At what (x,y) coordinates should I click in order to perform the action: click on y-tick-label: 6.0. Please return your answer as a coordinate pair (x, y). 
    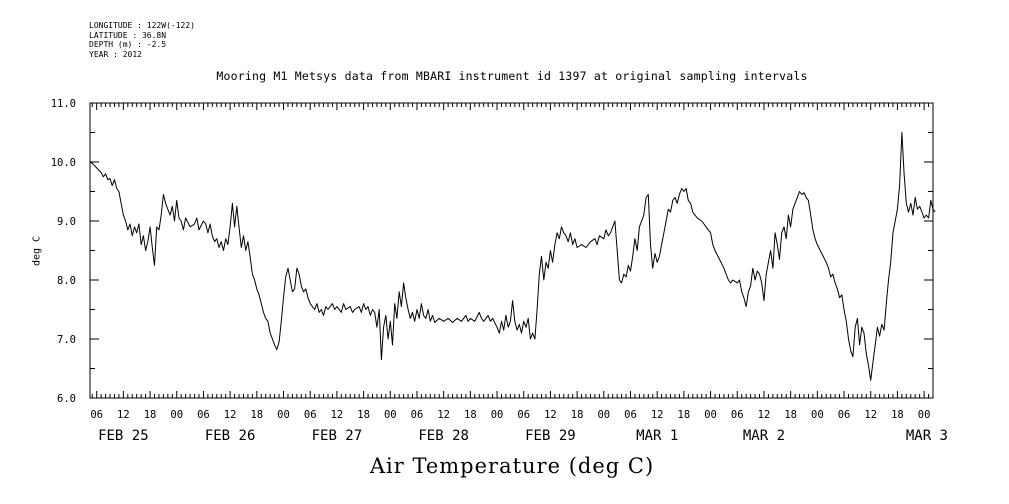
    Looking at the image, I should click on (66, 399).